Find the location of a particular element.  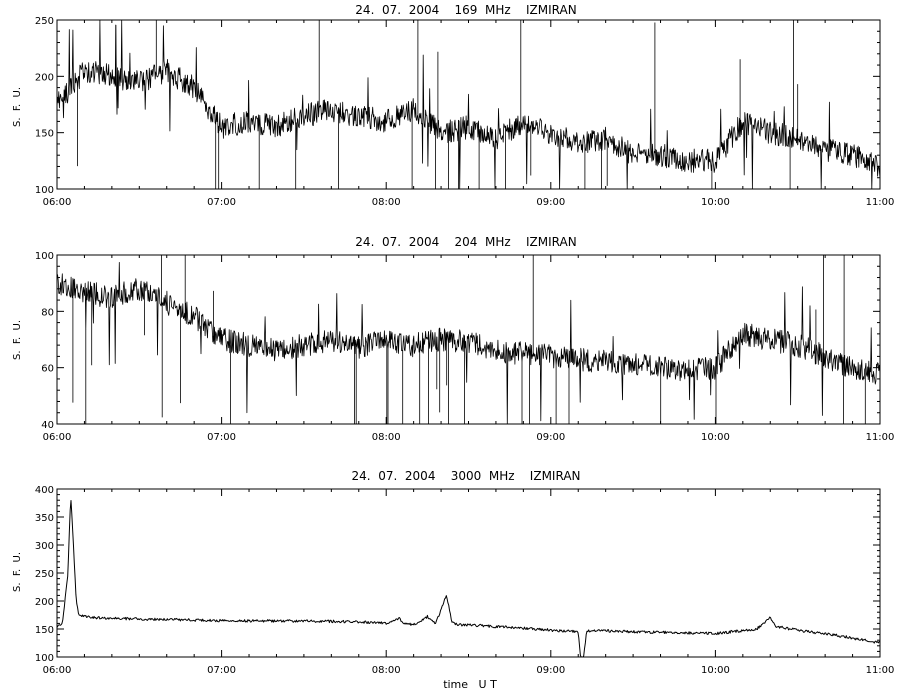

panel-title: 24. 07. 2004 3000 MHz IZMIRAN is located at coordinates (465, 476).